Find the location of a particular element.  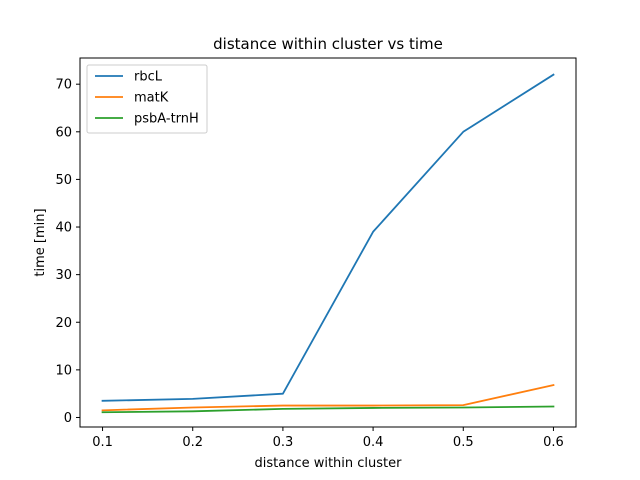

x-tick-label: 0.6 is located at coordinates (553, 442).